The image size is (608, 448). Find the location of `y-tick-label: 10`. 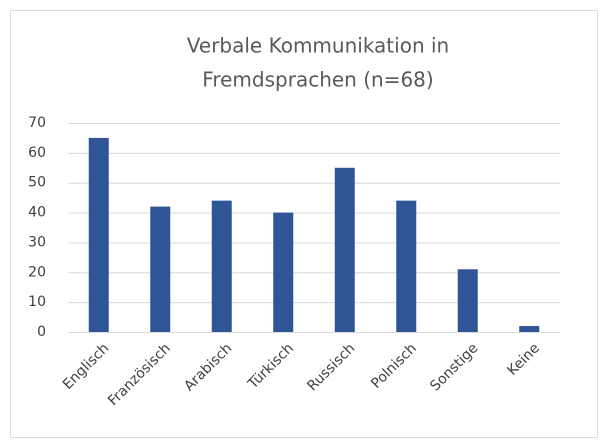

y-tick-label: 10 is located at coordinates (37, 302).